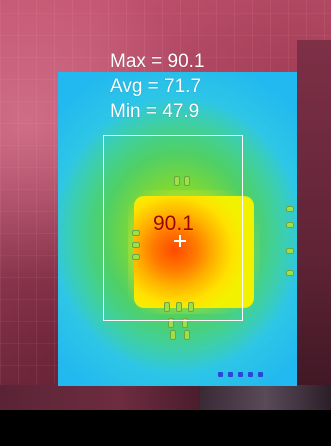 The image size is (331, 446). Describe the element at coordinates (173, 223) in the screenshot. I see `hotspot-temperature-label: 90.1` at that location.